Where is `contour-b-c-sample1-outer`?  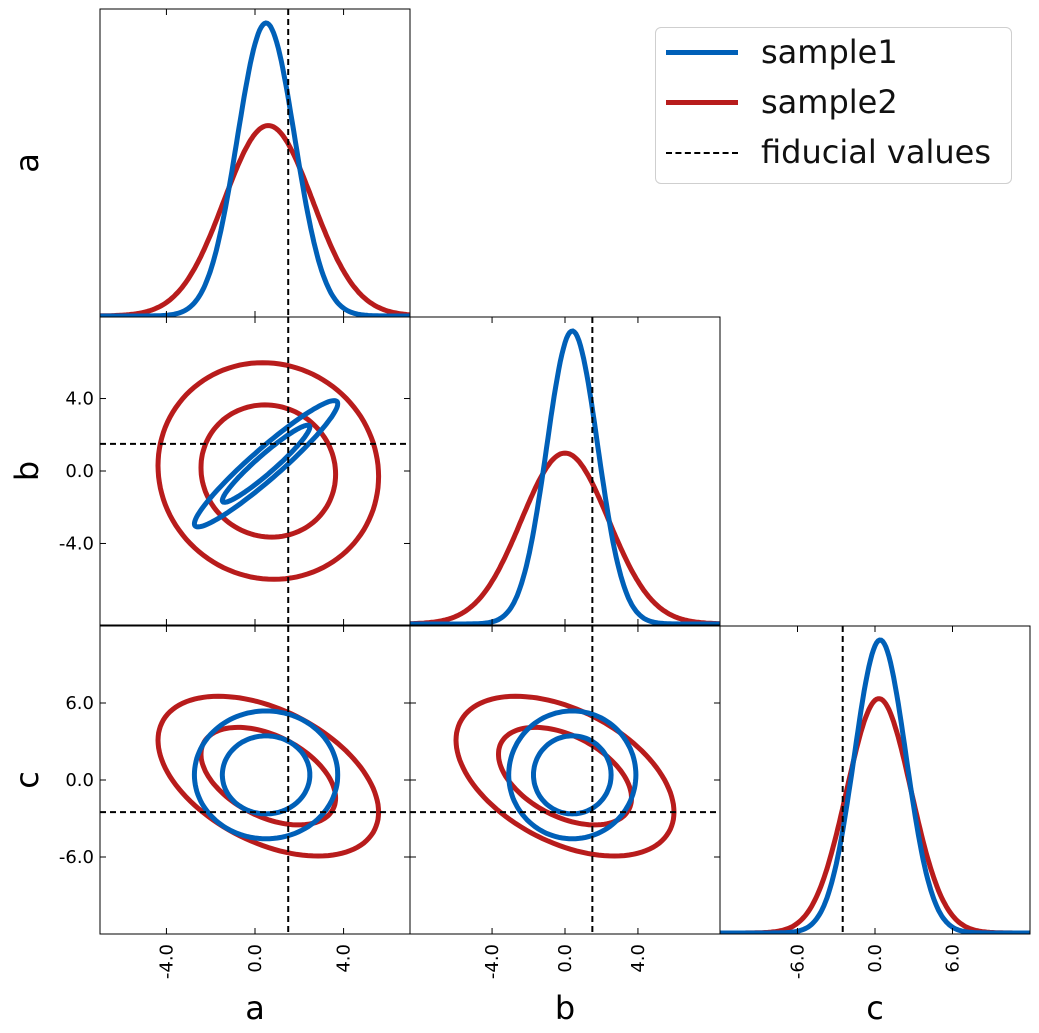 contour-b-c-sample1-outer is located at coordinates (572, 775).